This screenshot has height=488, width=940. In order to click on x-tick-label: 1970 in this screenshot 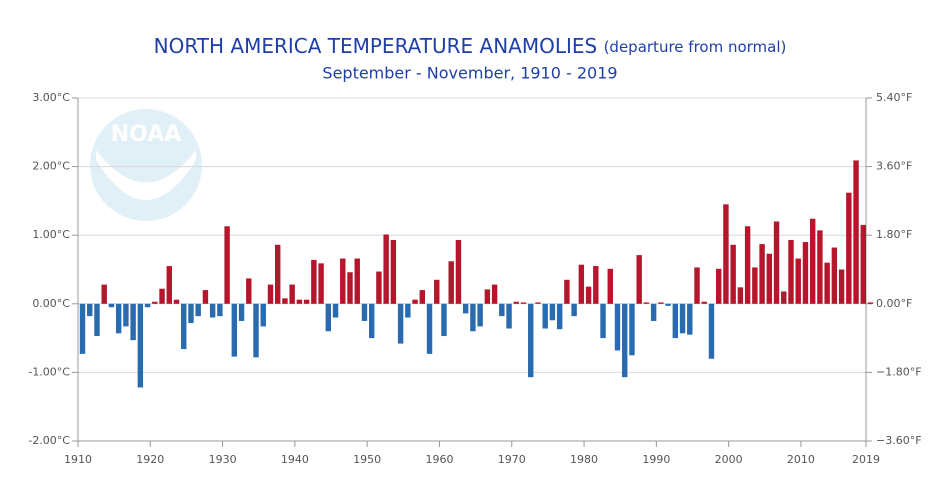, I will do `click(512, 459)`.